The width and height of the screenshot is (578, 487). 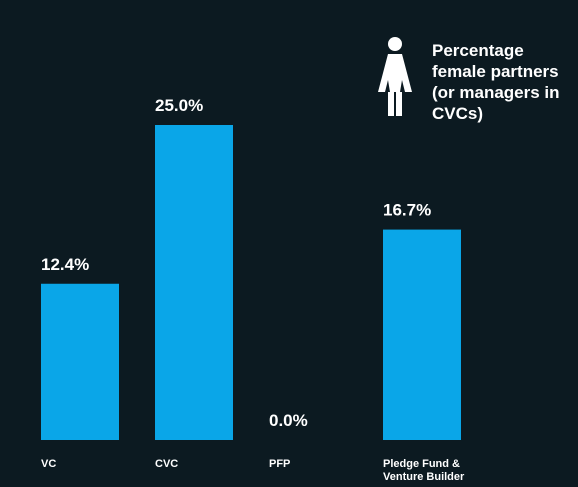 I want to click on x-tick-label: Pledge Fund & Venture Builder, so click(x=424, y=470).